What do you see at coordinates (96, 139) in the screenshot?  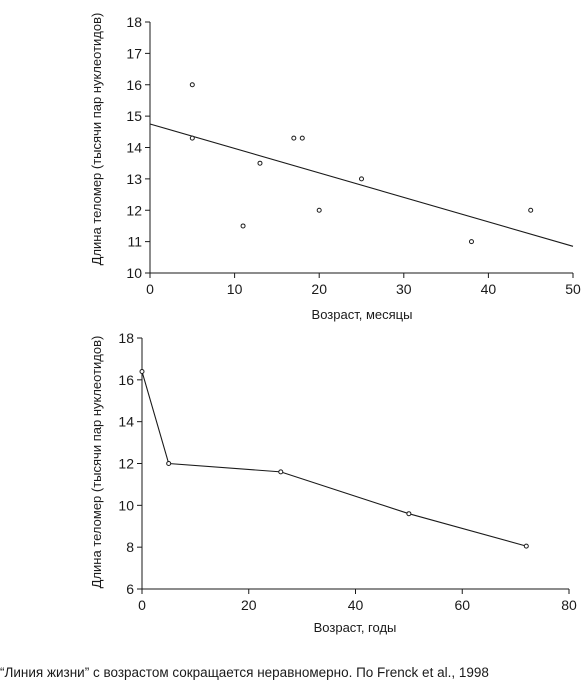 I see `chart1-y-axis-title: Длина теломер (тысячи пар нуклеотидов)` at bounding box center [96, 139].